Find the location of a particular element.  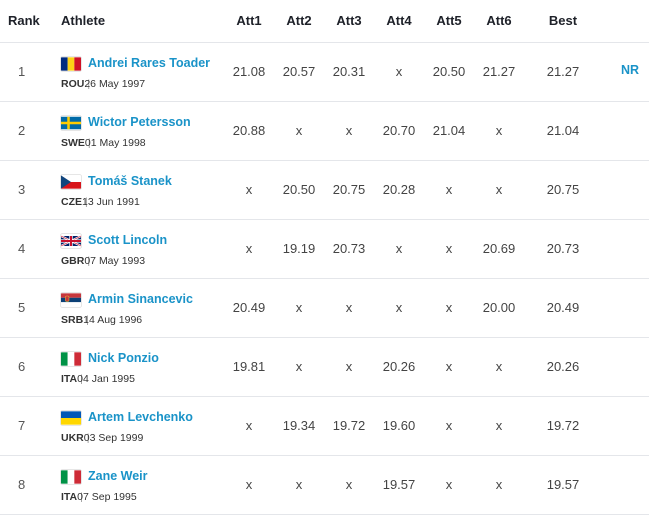

athlete-name-link: Tomáš Stanek is located at coordinates (130, 181).